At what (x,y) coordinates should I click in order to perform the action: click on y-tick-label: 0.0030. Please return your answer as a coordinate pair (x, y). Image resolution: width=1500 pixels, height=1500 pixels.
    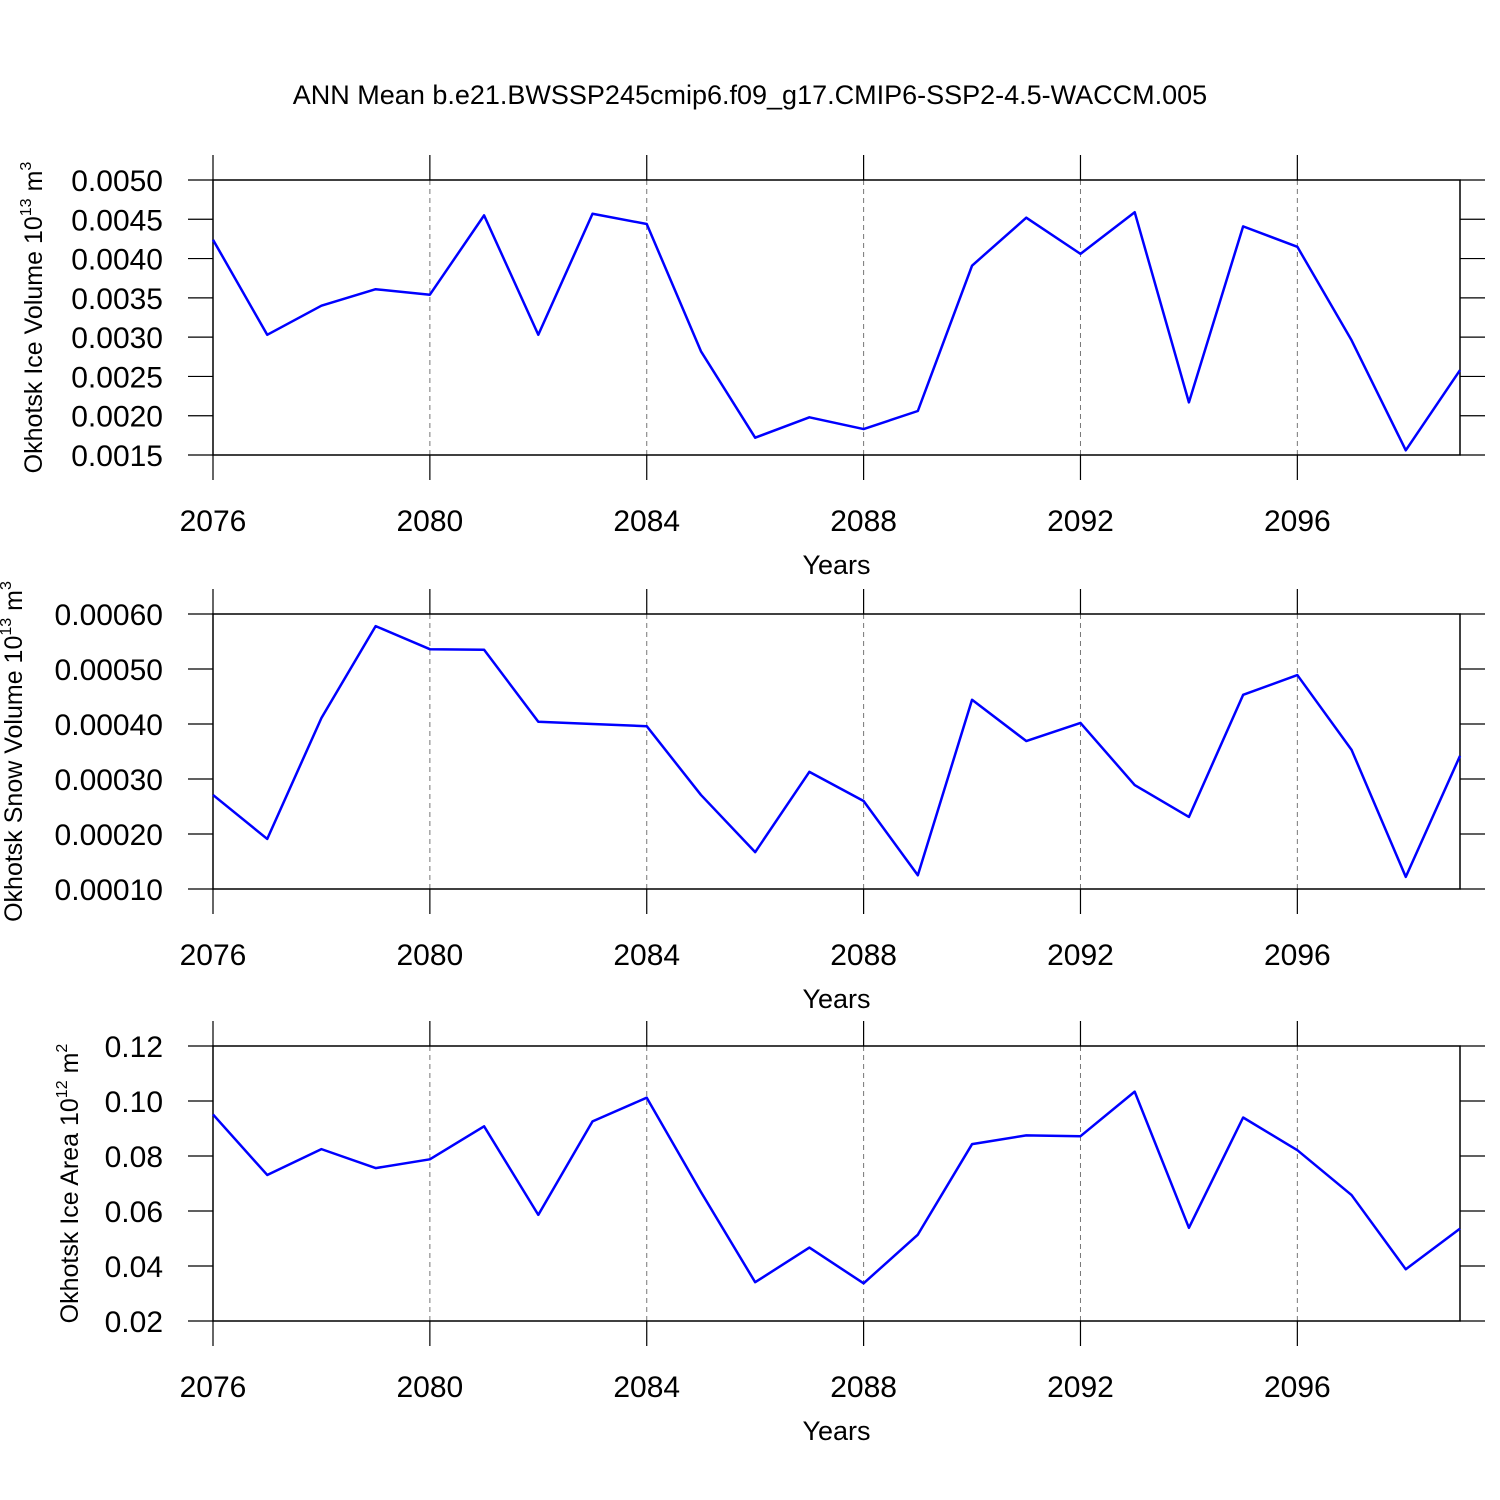
    Looking at the image, I should click on (117, 338).